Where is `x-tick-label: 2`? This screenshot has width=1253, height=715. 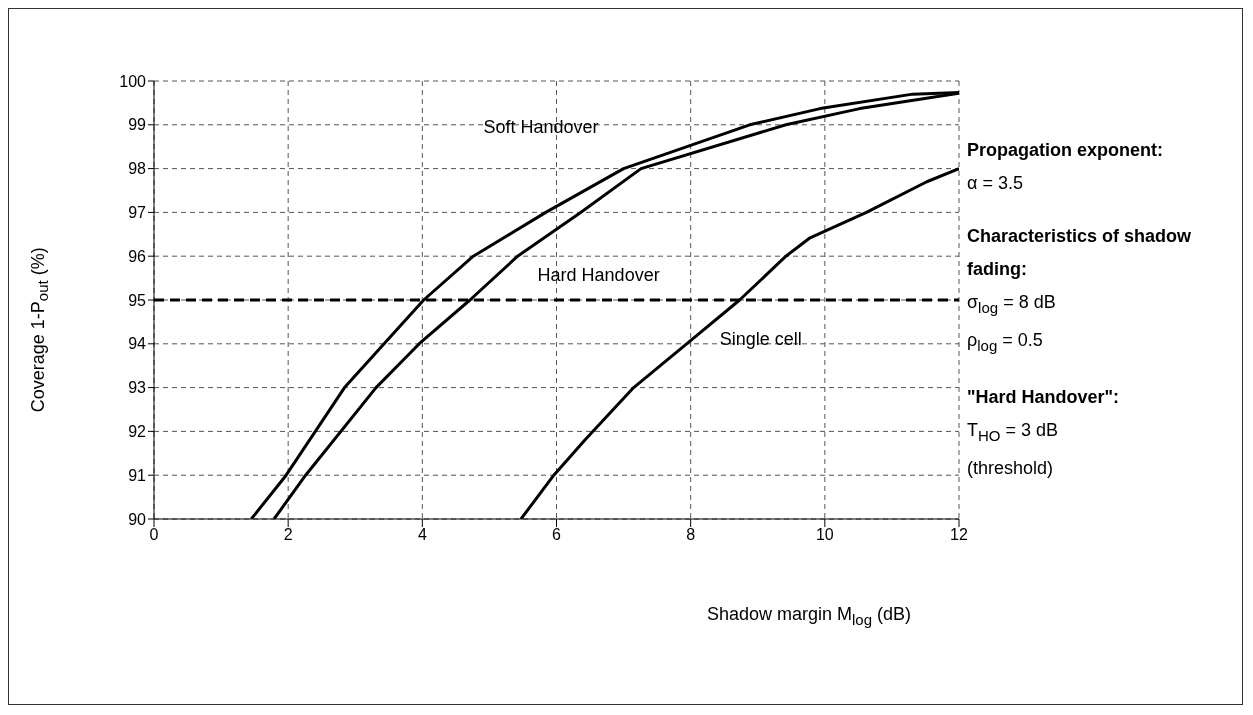 x-tick-label: 2 is located at coordinates (288, 535).